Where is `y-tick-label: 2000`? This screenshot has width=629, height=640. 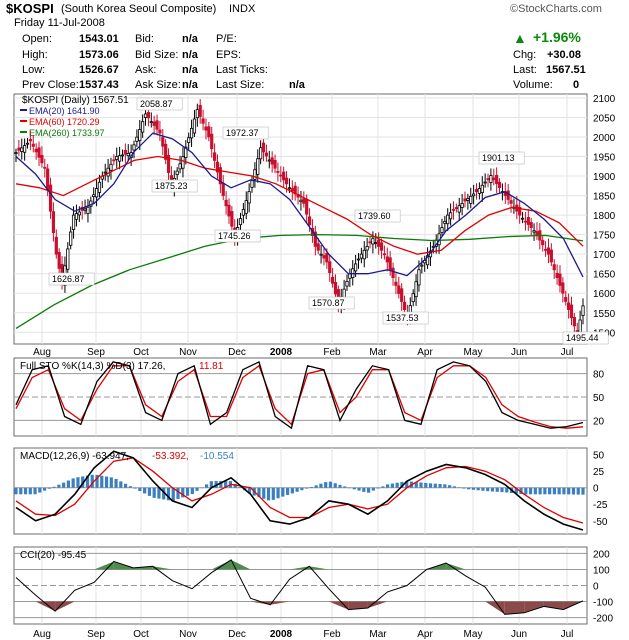 y-tick-label: 2000 is located at coordinates (604, 138).